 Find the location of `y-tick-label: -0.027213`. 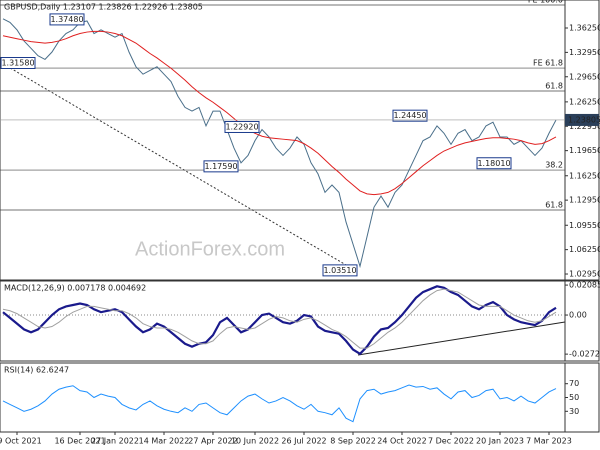

y-tick-label: -0.027213 is located at coordinates (584, 354).